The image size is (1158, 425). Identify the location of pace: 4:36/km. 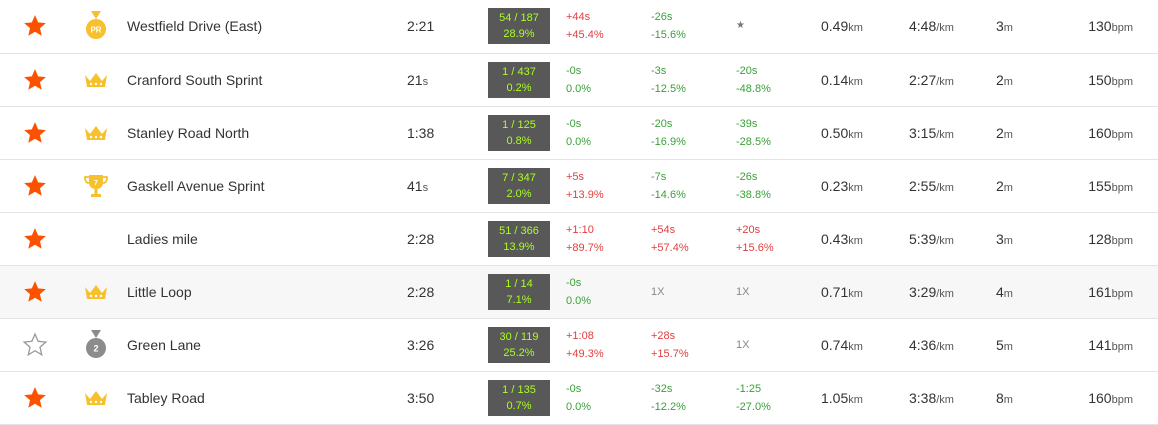
(931, 344).